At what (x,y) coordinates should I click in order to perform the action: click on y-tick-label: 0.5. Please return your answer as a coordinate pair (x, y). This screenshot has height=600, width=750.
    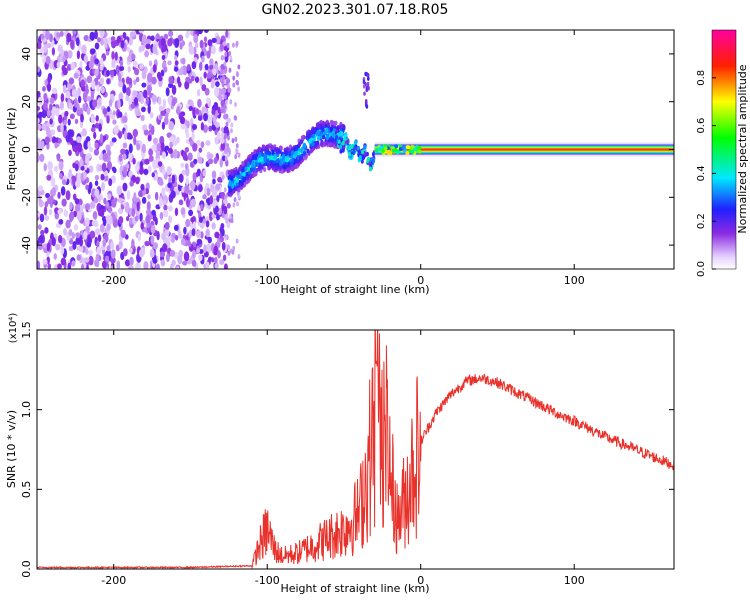
    Looking at the image, I should click on (26, 490).